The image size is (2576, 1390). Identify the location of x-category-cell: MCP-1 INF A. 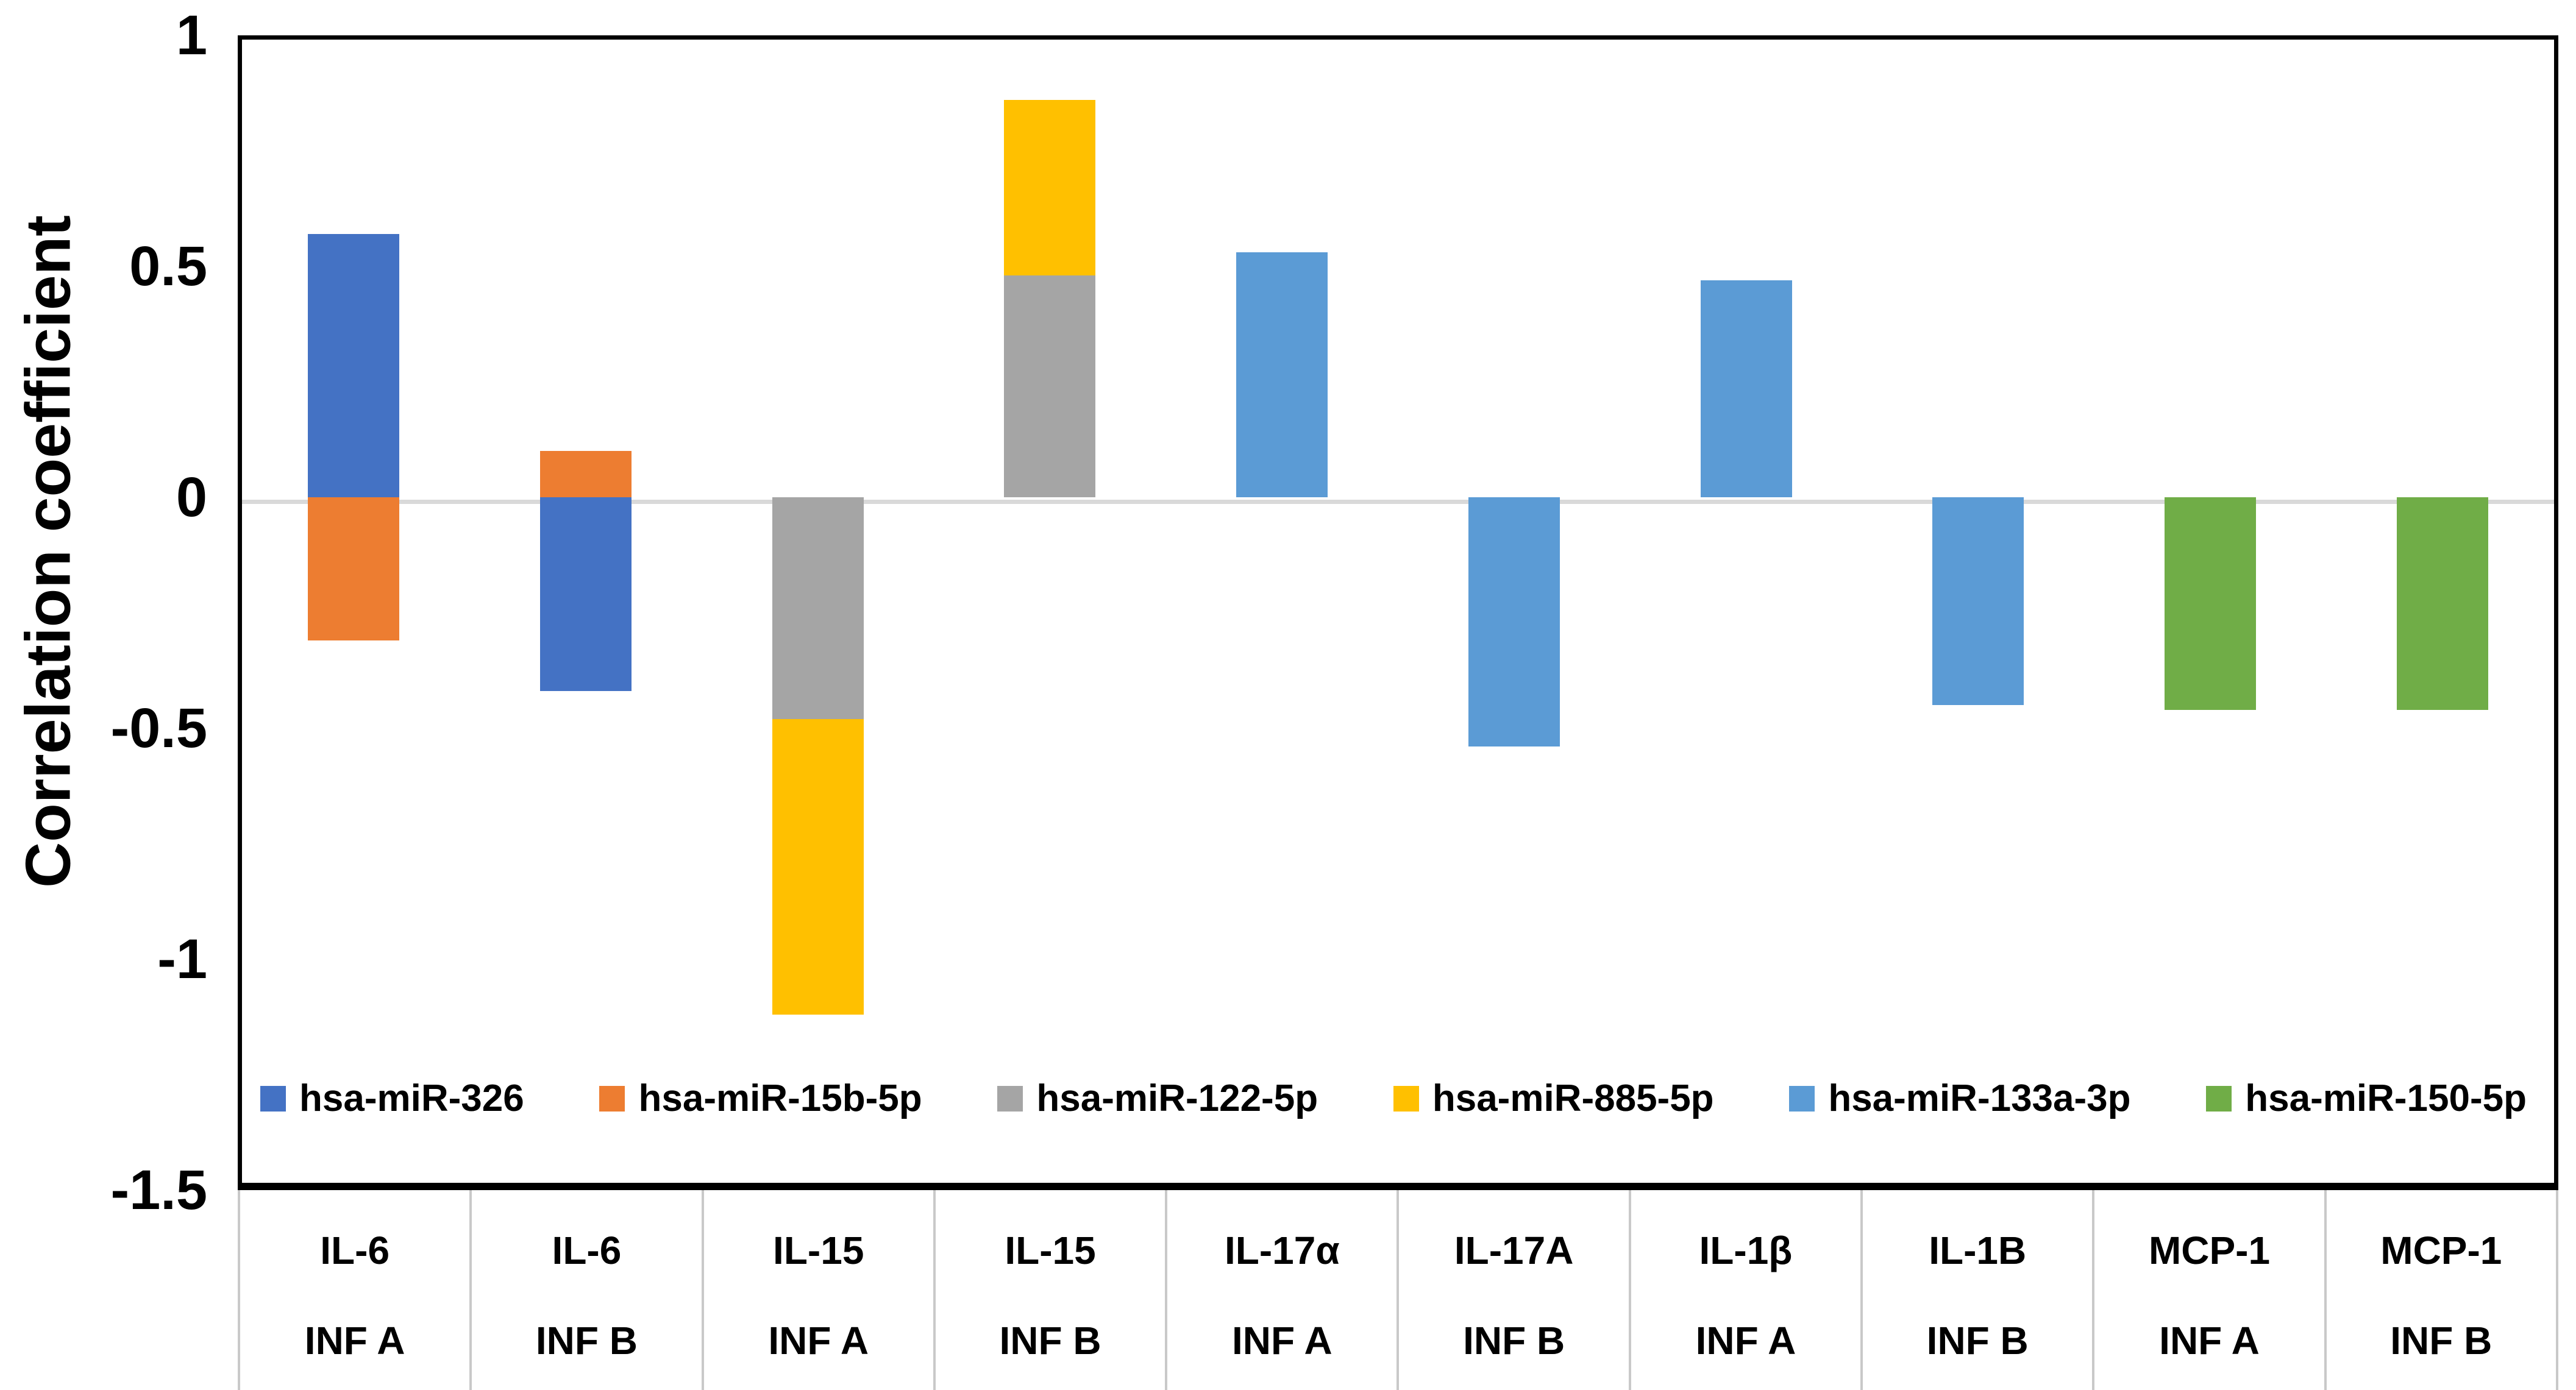
(2208, 1290).